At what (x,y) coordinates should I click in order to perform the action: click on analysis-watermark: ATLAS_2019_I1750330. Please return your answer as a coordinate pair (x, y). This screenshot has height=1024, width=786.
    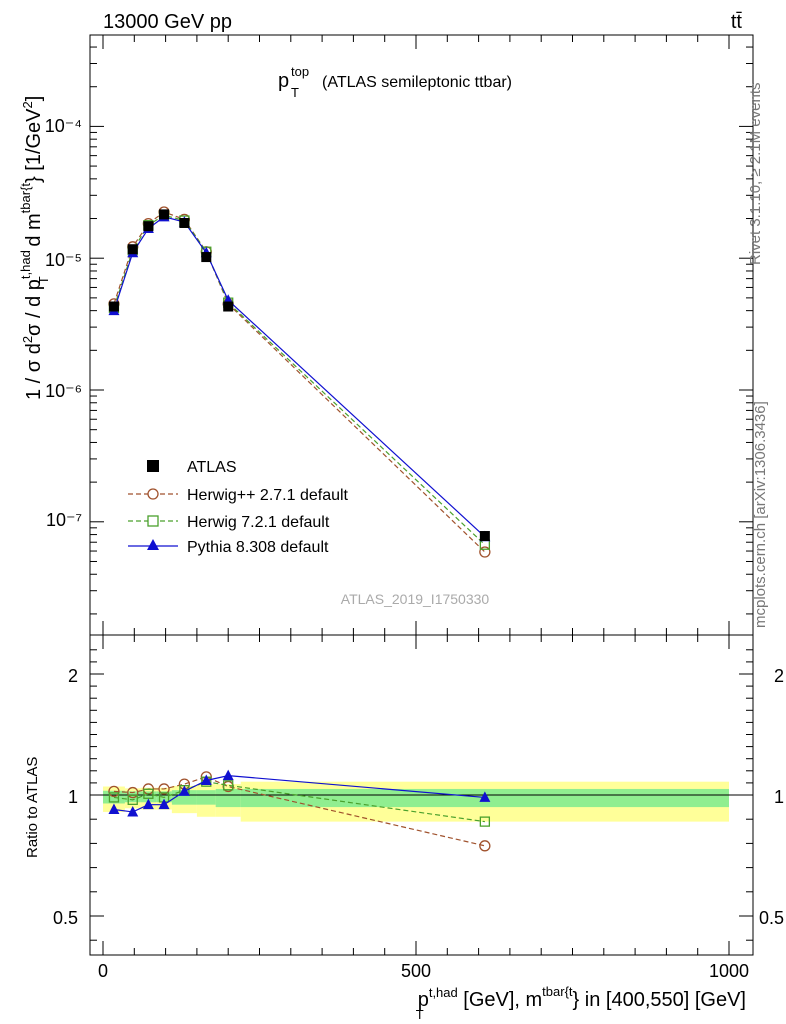
    Looking at the image, I should click on (415, 599).